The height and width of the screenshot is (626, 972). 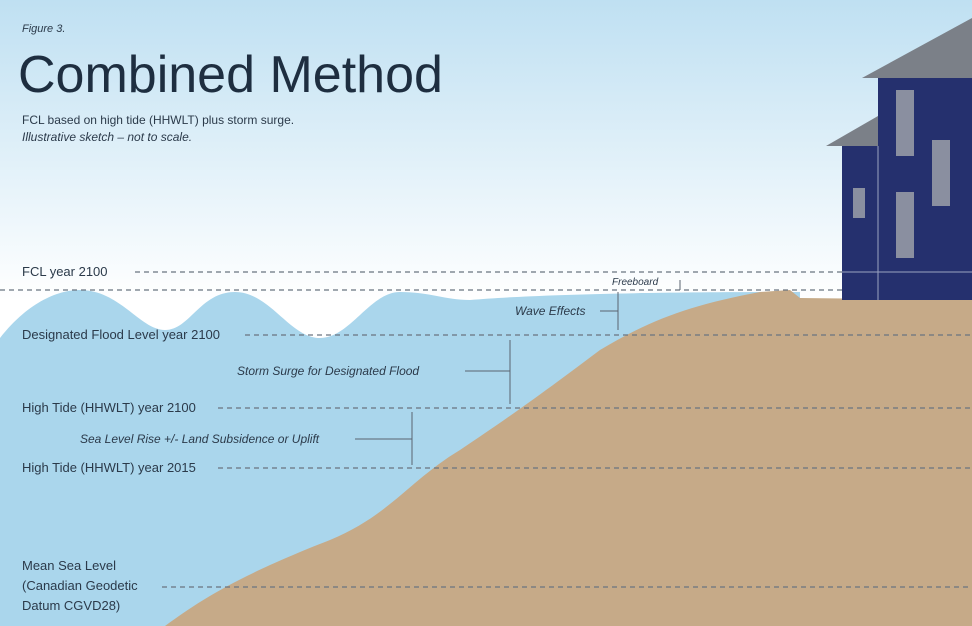 What do you see at coordinates (899, 159) in the screenshot?
I see `house` at bounding box center [899, 159].